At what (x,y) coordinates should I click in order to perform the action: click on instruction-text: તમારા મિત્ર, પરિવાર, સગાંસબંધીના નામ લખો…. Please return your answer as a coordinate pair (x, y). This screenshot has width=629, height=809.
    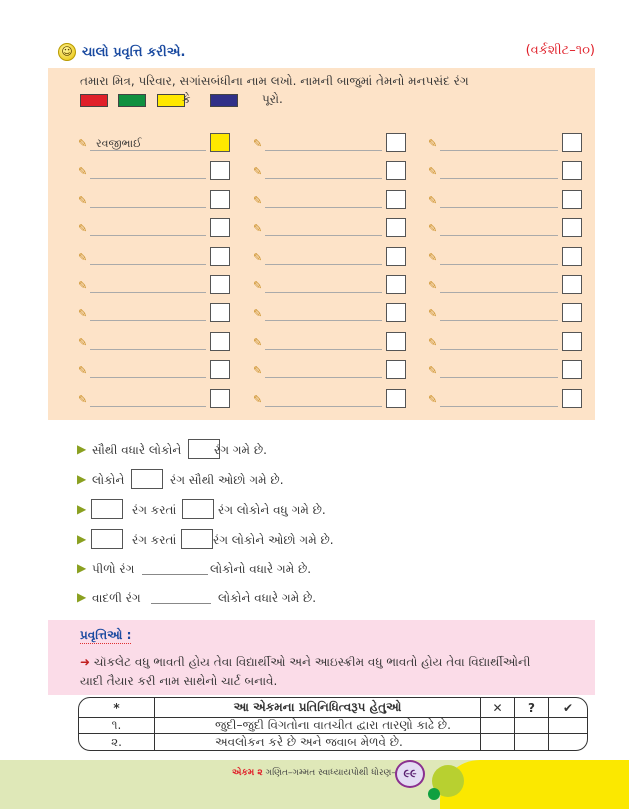
    Looking at the image, I should click on (274, 81).